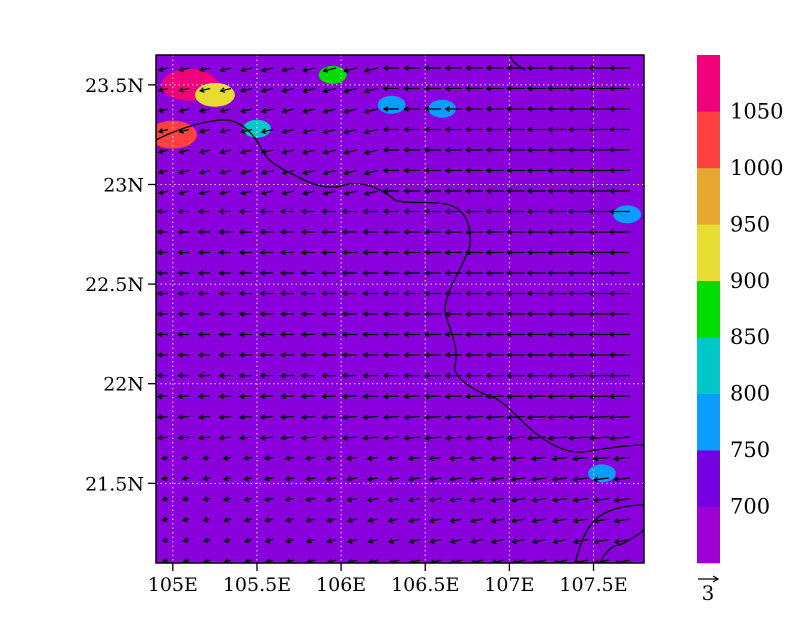 Image resolution: width=800 pixels, height=618 pixels. Describe the element at coordinates (114, 285) in the screenshot. I see `y-tick-label: 22.5N` at that location.